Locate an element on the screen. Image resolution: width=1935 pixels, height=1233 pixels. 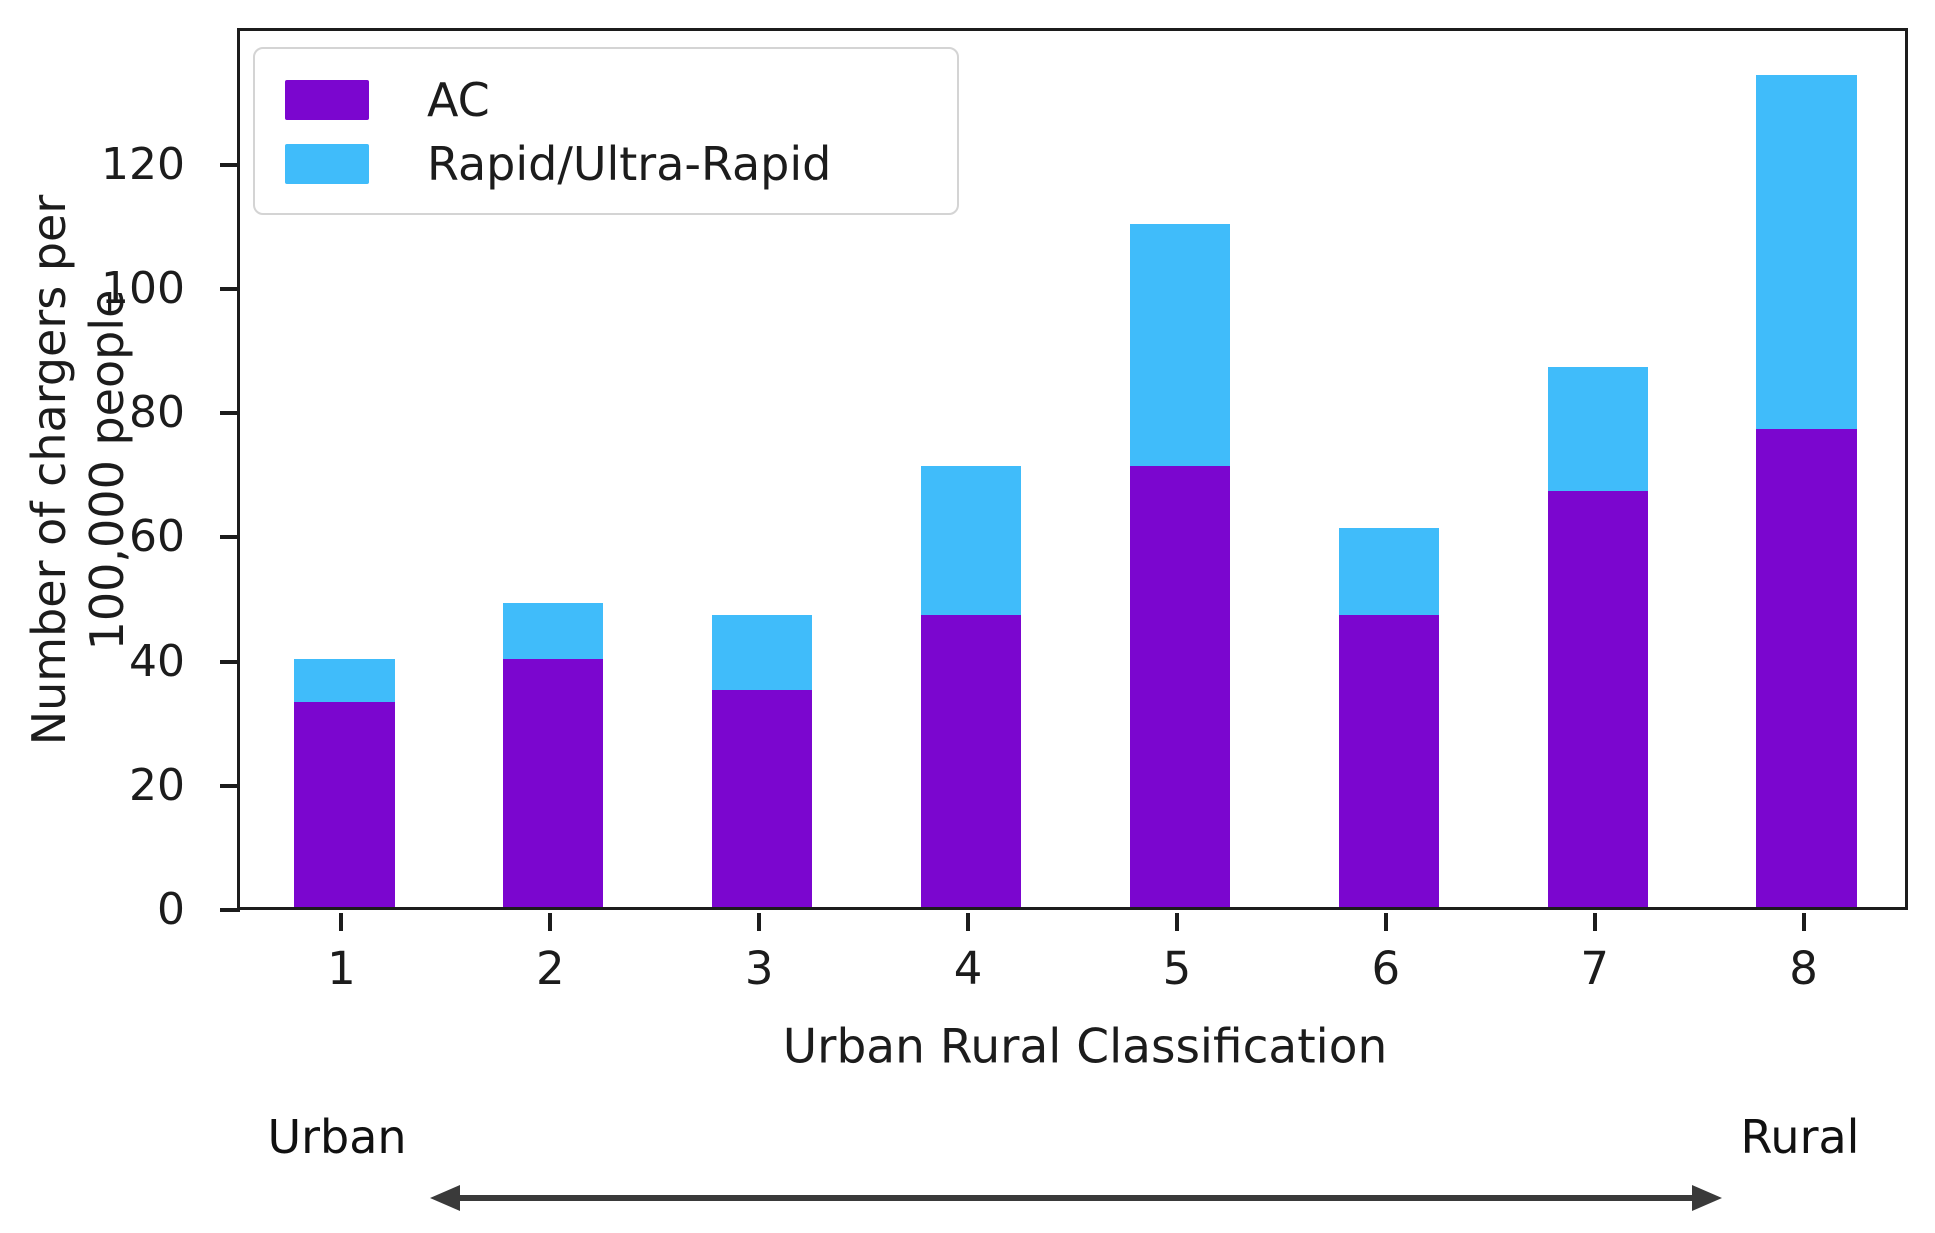
x-tick-label: 3 is located at coordinates (759, 968).